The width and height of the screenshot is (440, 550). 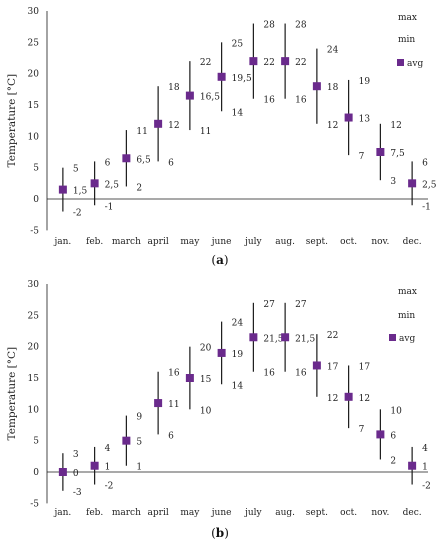 What do you see at coordinates (206, 411) in the screenshot?
I see `min-data-label: 10` at bounding box center [206, 411].